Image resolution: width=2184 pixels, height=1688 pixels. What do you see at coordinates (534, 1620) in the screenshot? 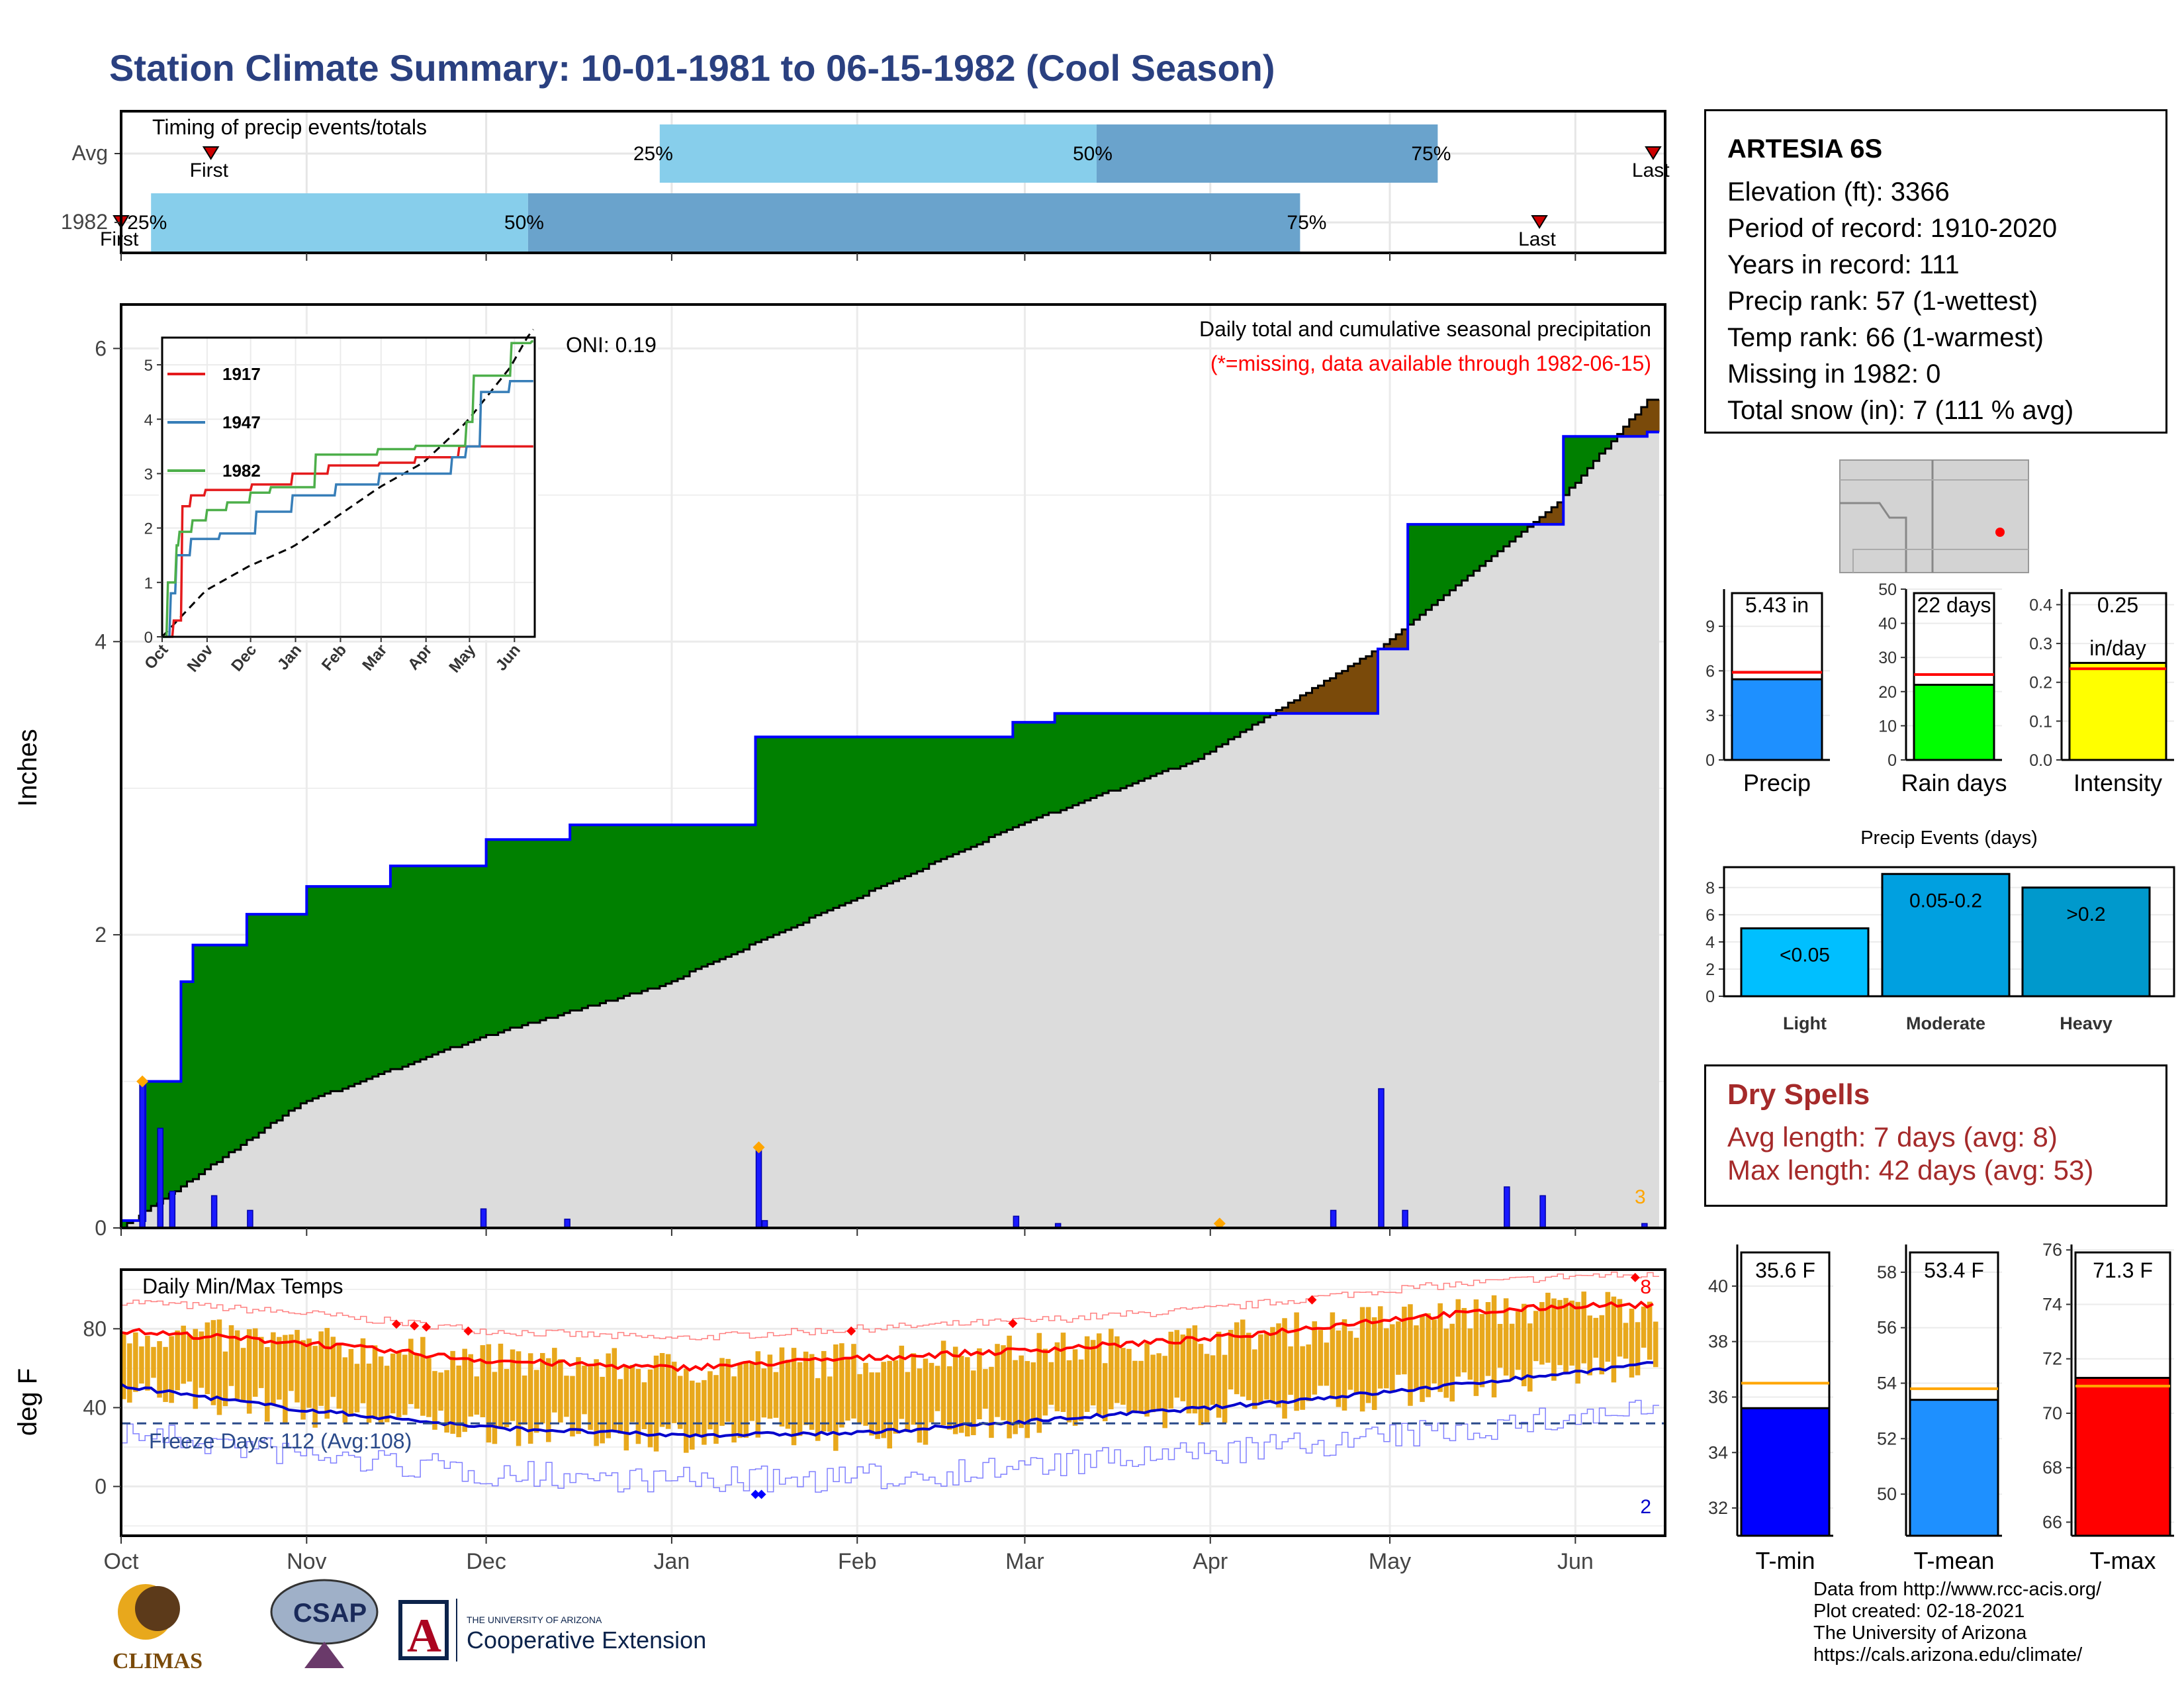
I see `svg-text: THE UNIVERSITY OF ARIZONA` at bounding box center [534, 1620].